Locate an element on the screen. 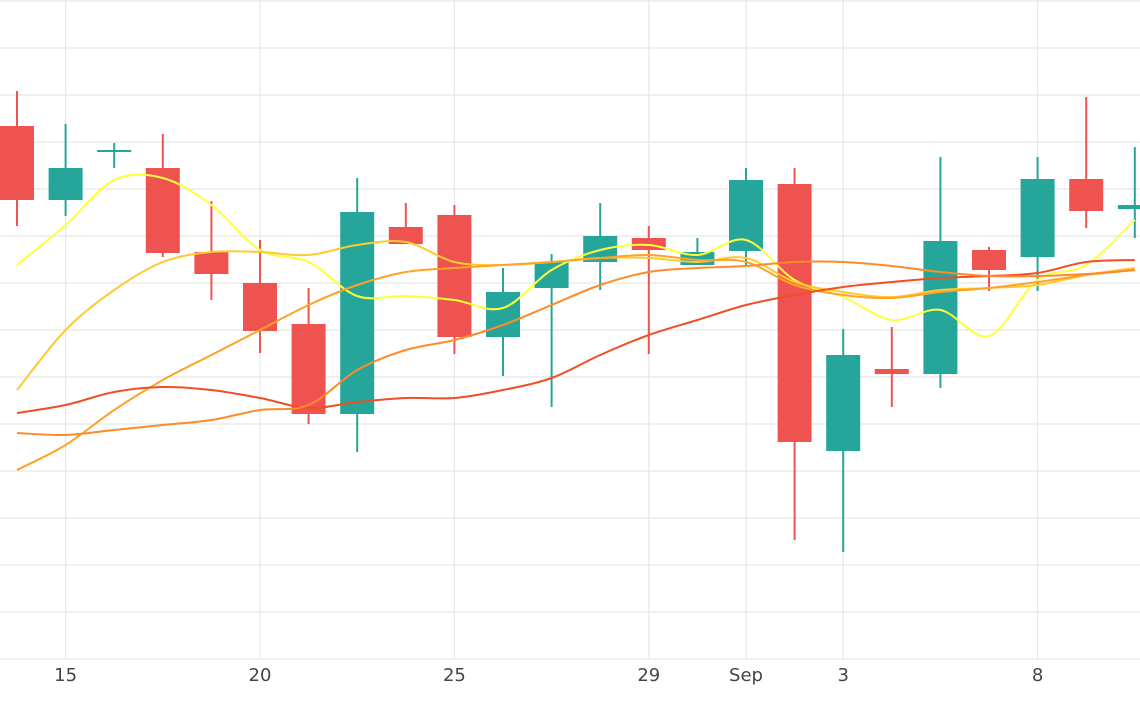 This screenshot has width=1140, height=710. x-tick-label: 29 is located at coordinates (648, 675).